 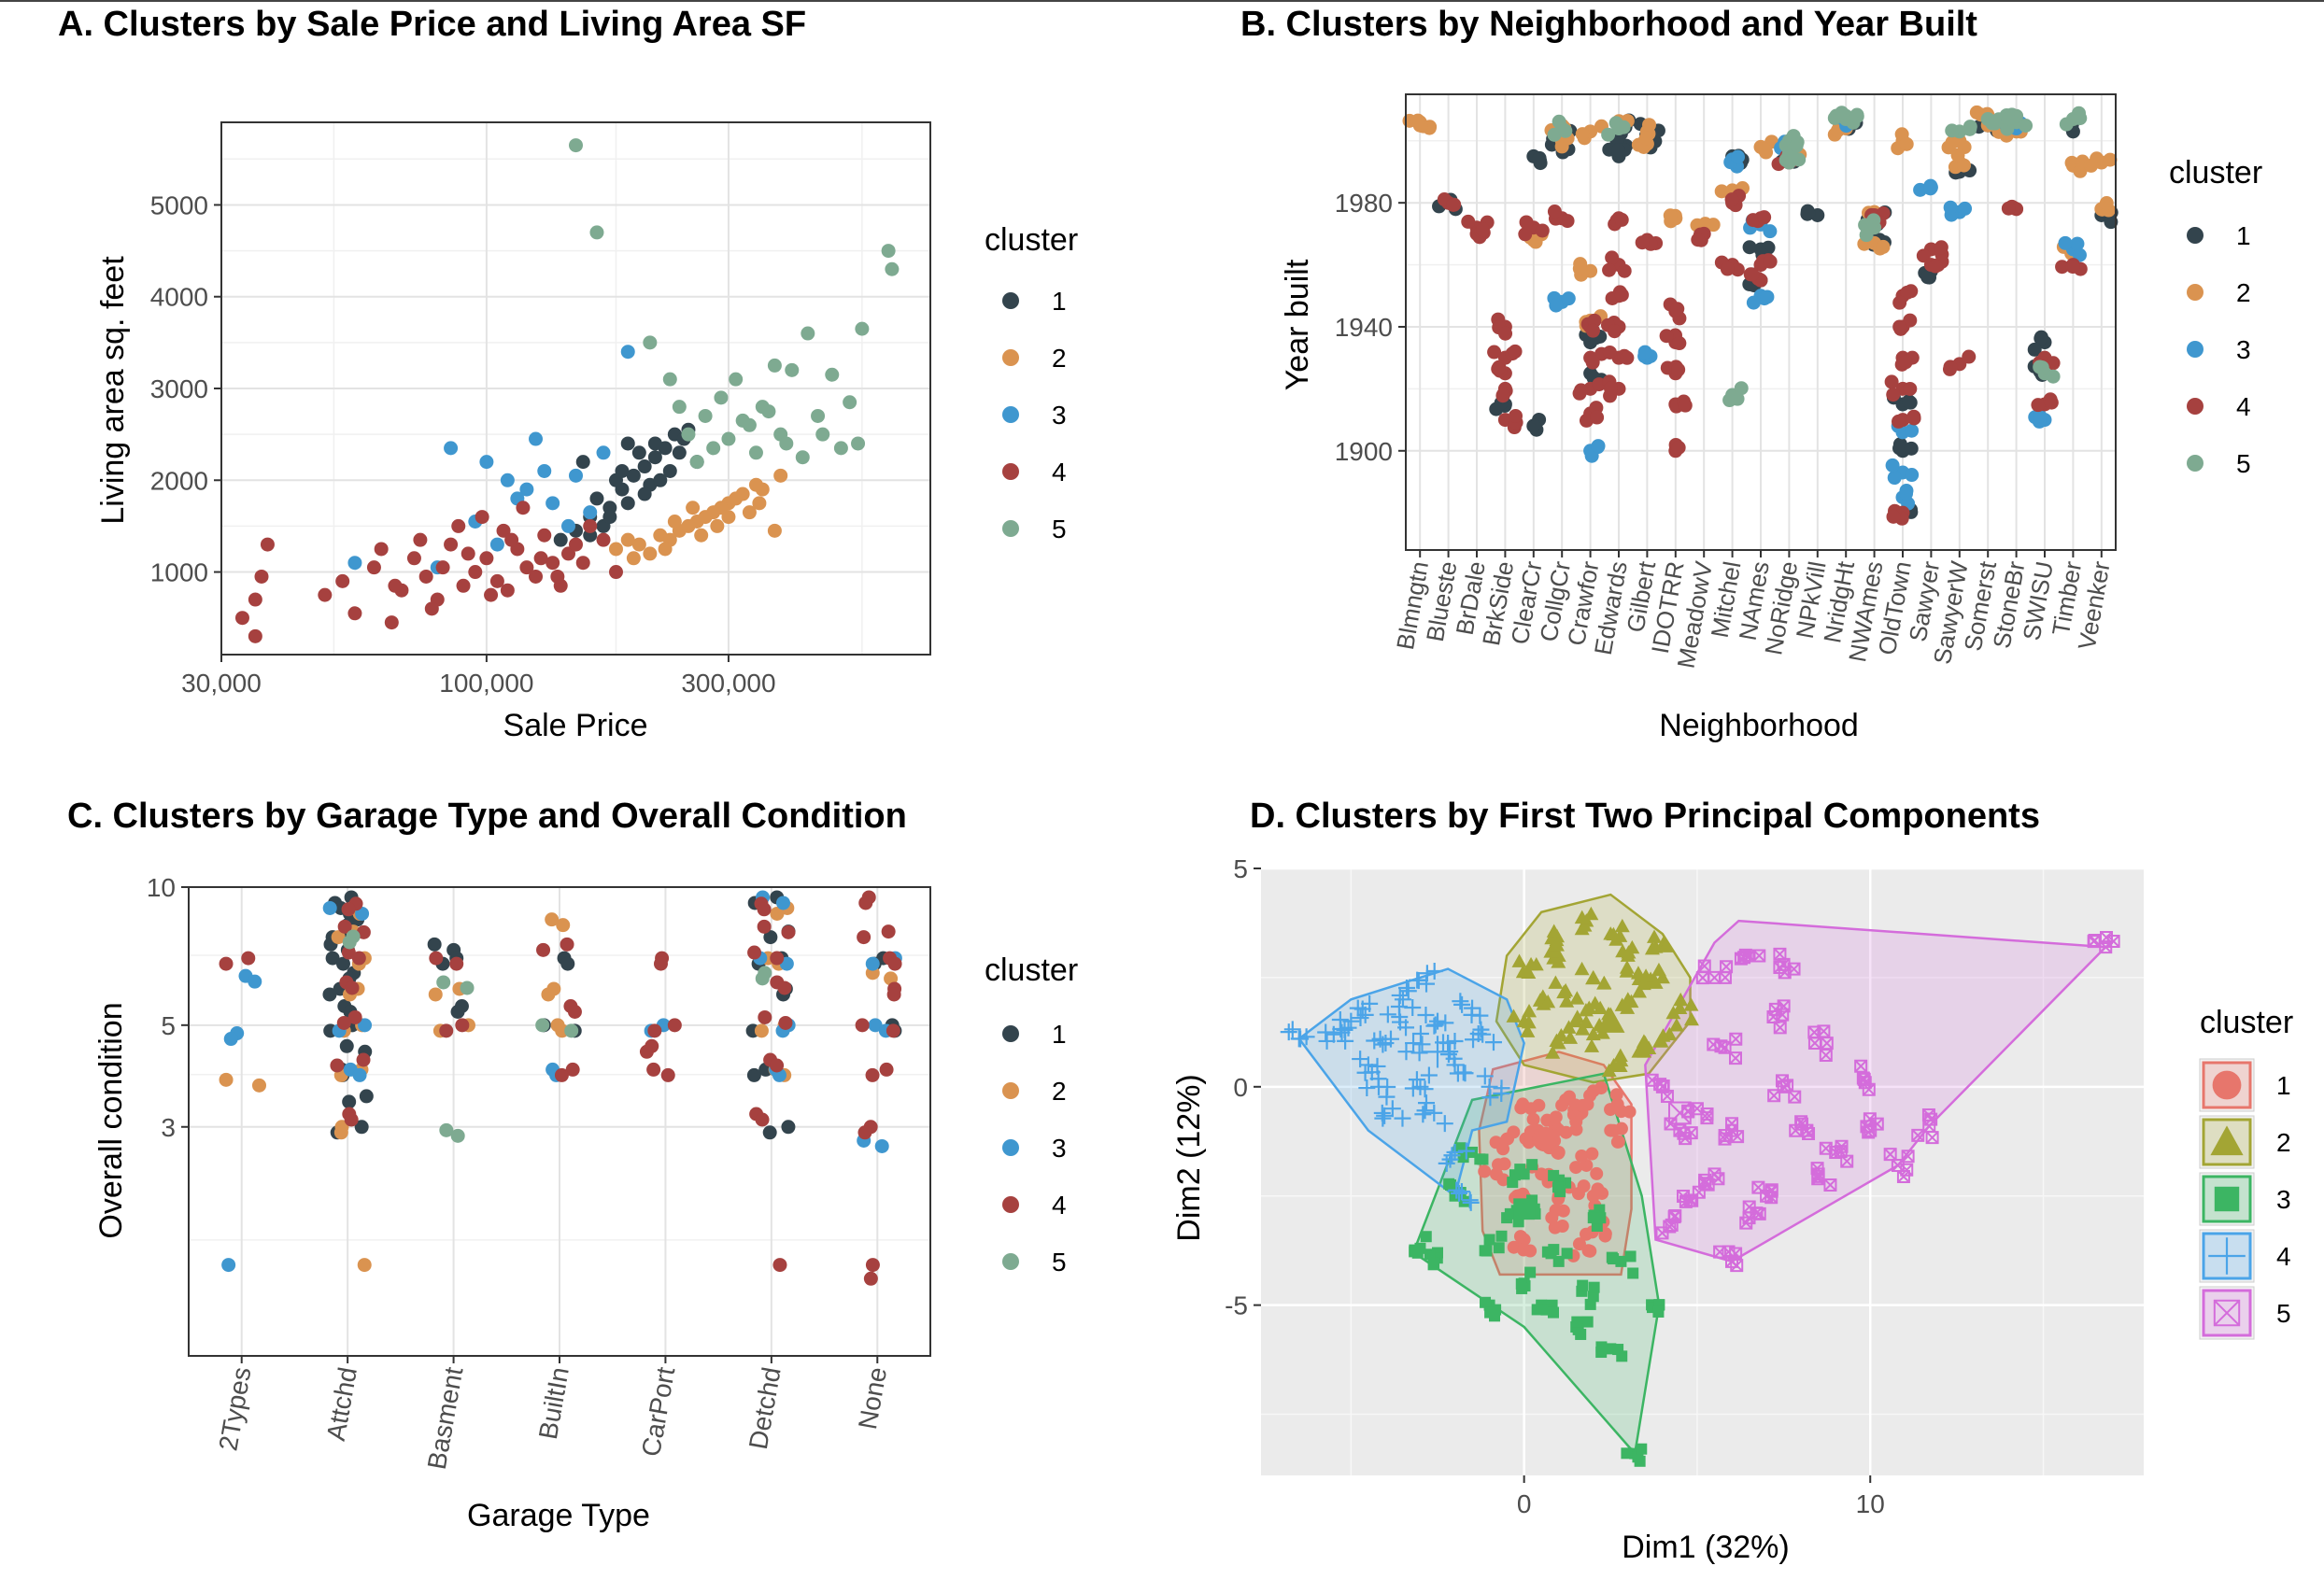 I want to click on y-tick-label: 3, so click(x=168, y=1127).